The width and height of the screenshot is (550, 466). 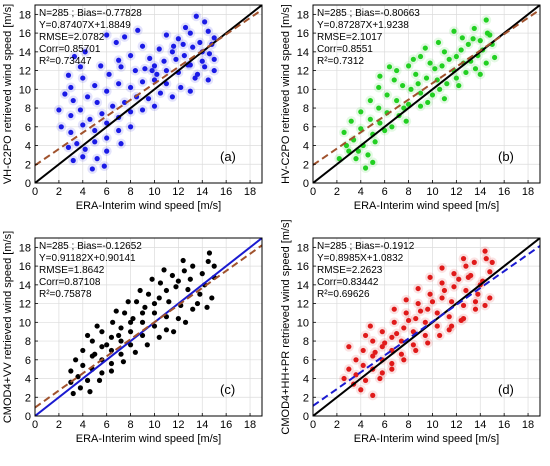 I want to click on fit-line, so click(x=148, y=326).